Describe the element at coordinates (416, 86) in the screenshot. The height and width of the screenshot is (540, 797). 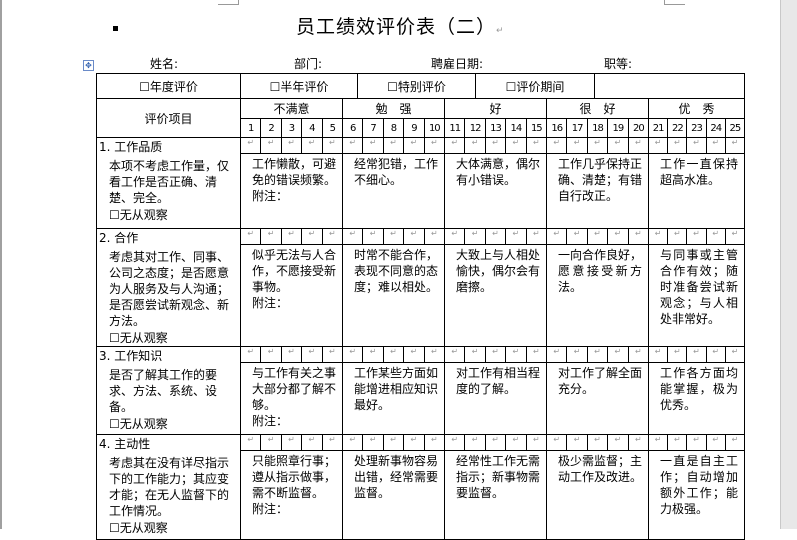
I see `special-review-checkbox: ☐特别评价` at that location.